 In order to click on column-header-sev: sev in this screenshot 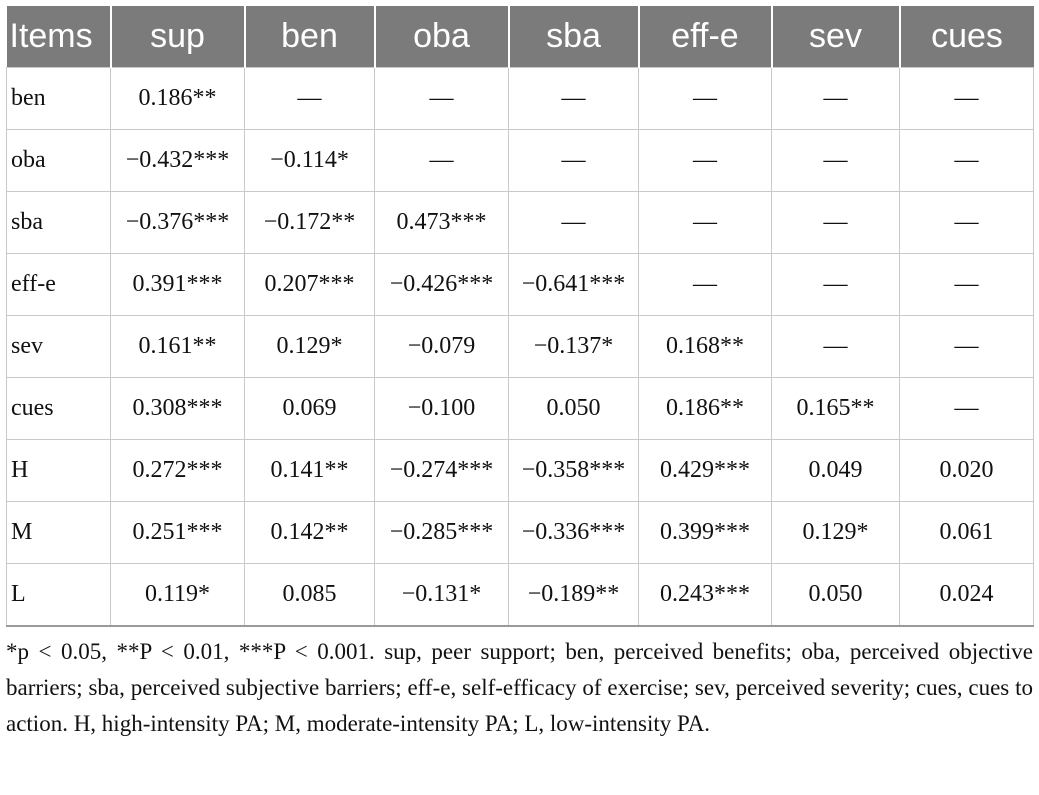, I will do `click(836, 37)`.